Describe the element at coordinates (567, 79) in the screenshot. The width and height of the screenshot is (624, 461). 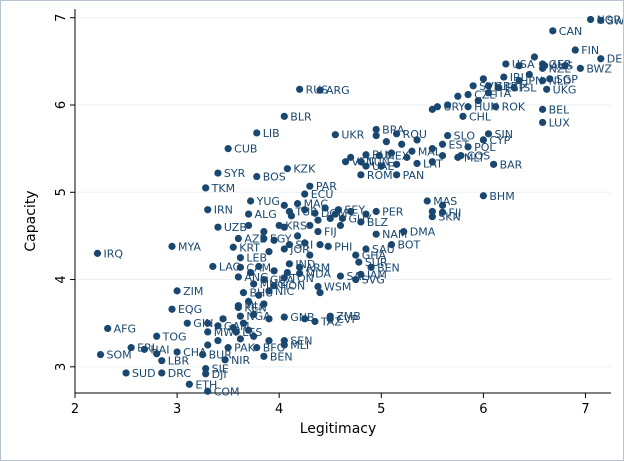
I see `point-label: SGP` at that location.